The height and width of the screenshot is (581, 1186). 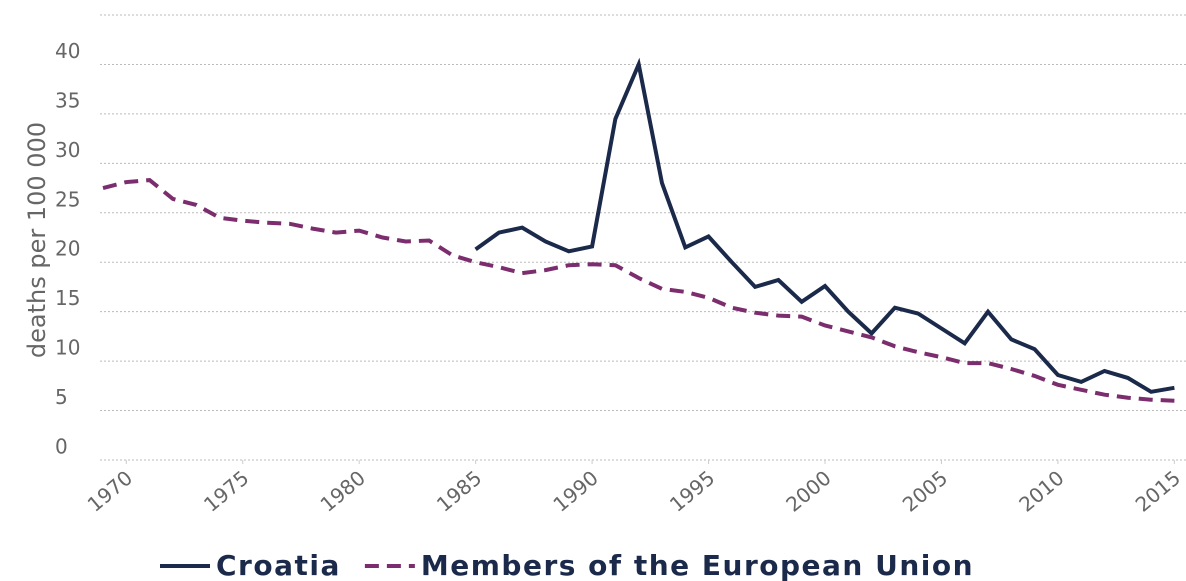 I want to click on legend: Croatia Members of the European Union, so click(x=567, y=565).